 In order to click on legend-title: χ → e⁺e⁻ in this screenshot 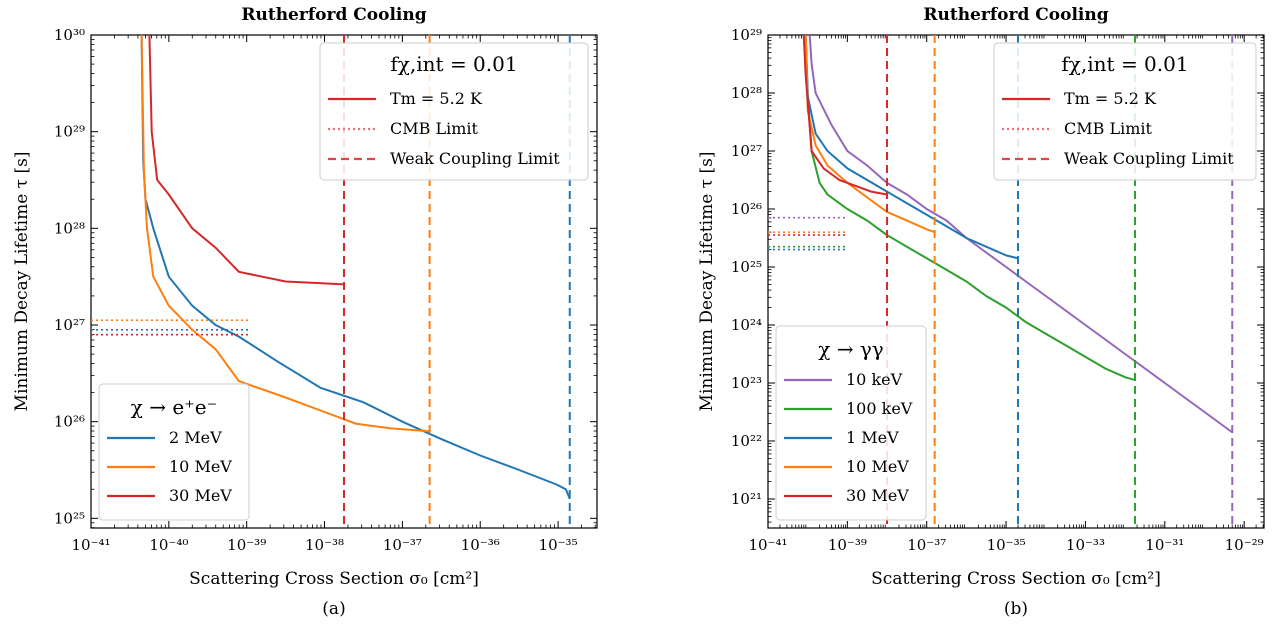, I will do `click(174, 407)`.